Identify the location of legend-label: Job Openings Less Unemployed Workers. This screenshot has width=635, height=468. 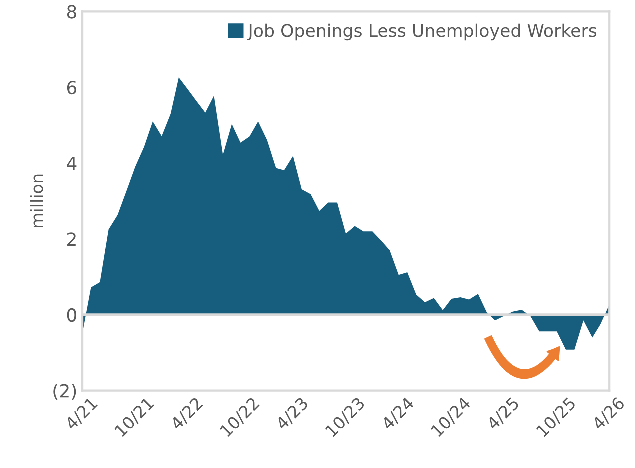
(422, 32).